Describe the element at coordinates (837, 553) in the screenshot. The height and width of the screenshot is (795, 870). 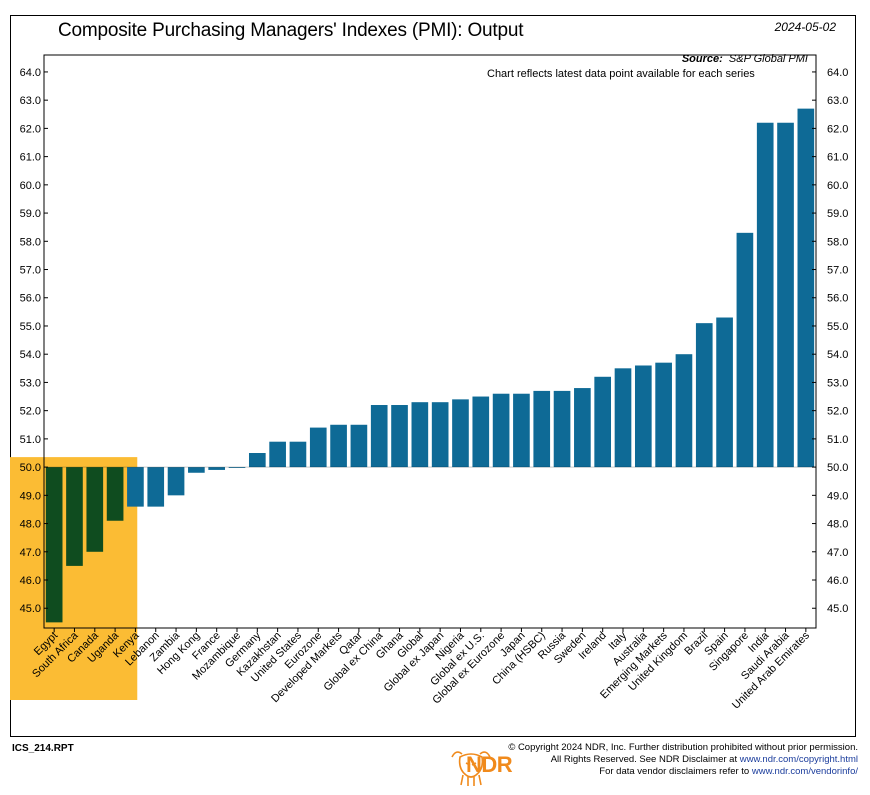
I see `y-tick-label-right: 47.0` at that location.